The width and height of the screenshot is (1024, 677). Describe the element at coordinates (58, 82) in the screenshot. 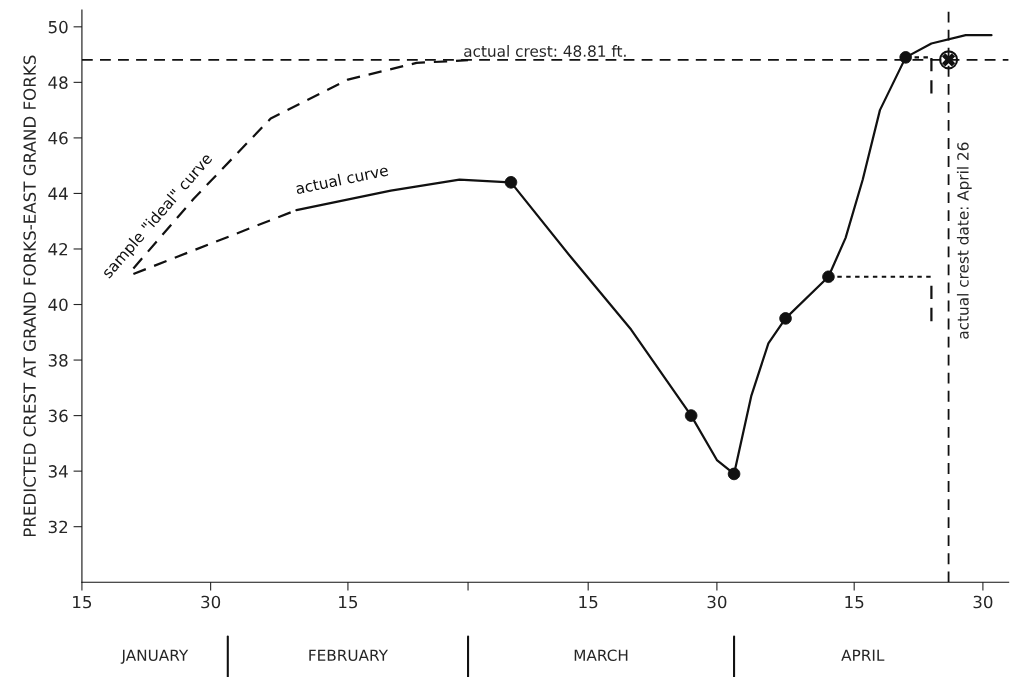

I see `y-tick-label: 48` at that location.